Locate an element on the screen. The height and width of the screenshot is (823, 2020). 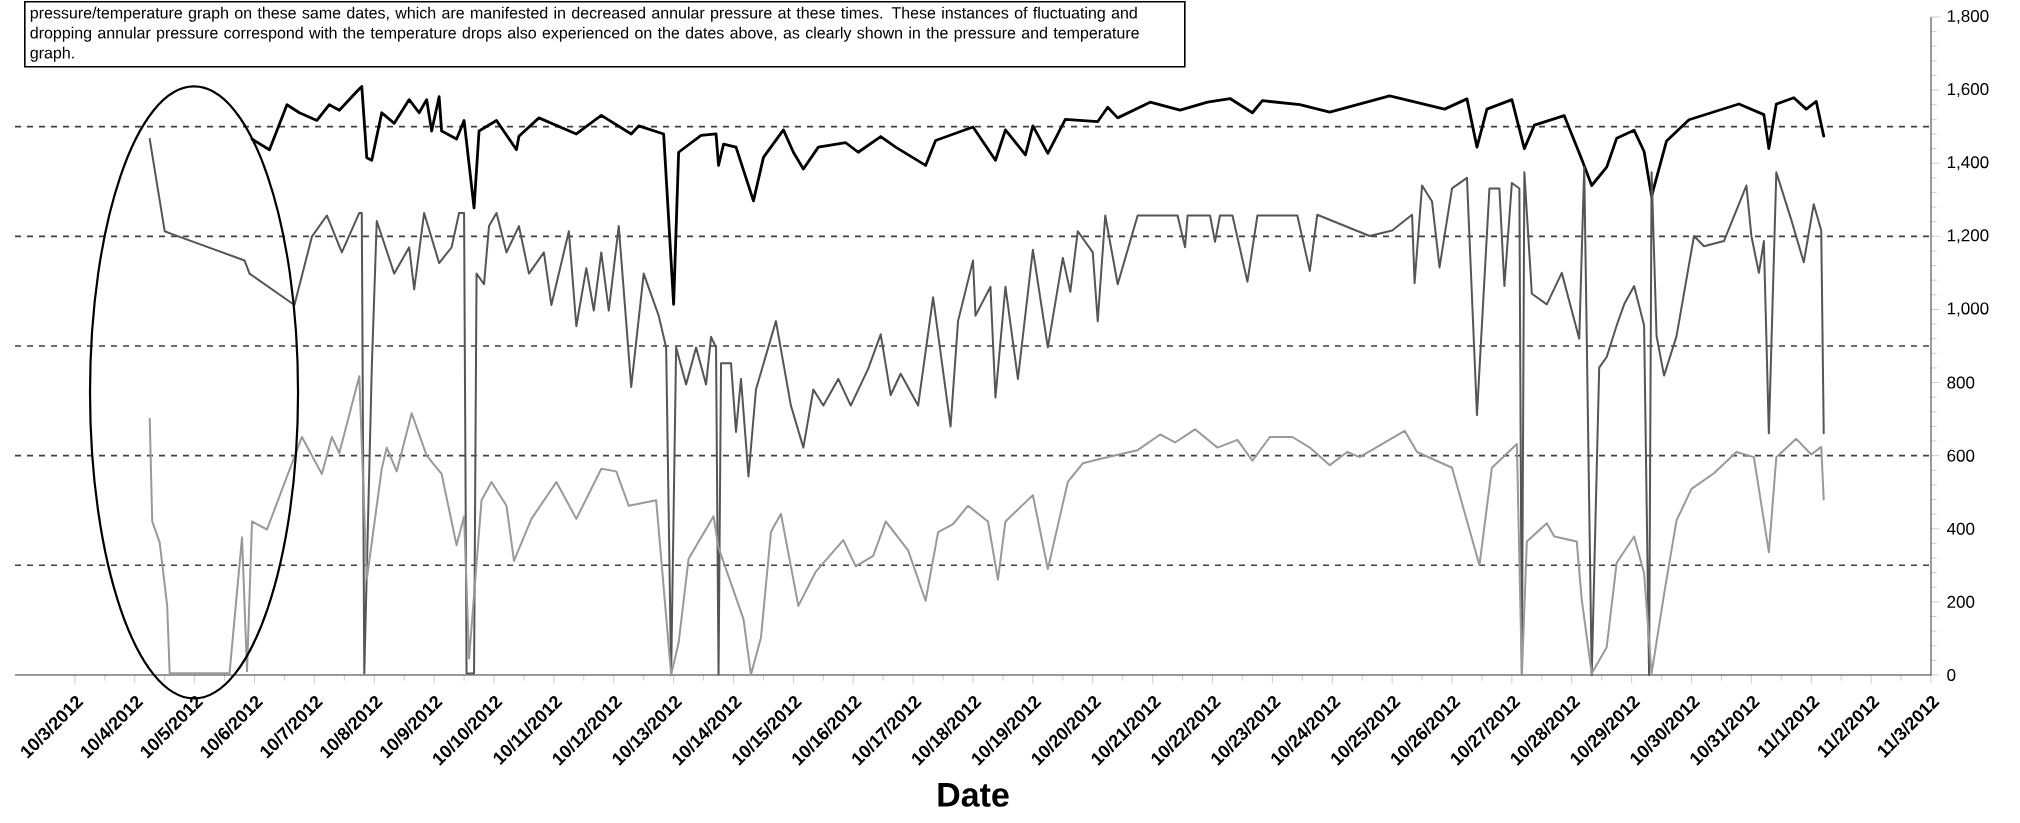
y-tick-label: 800 is located at coordinates (1961, 382).